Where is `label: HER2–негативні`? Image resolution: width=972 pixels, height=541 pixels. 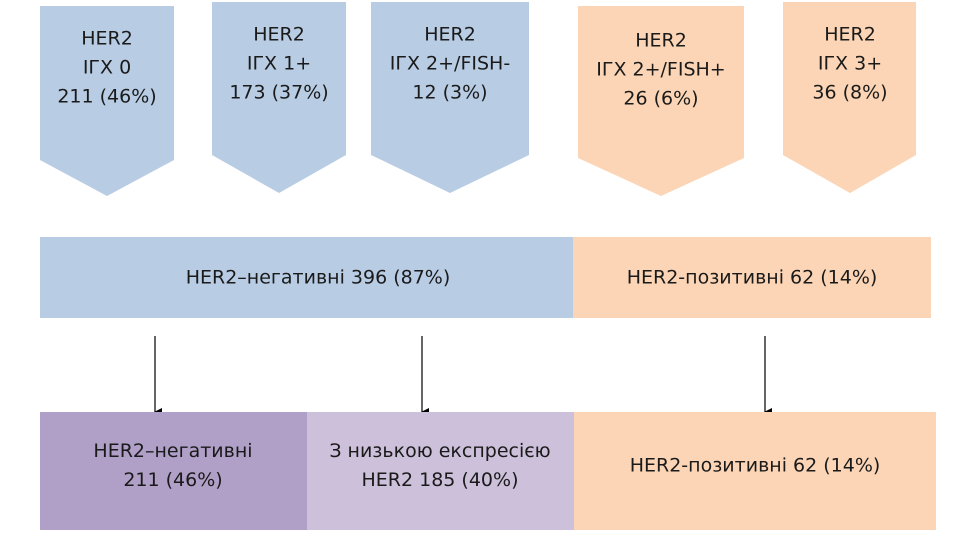 label: HER2–негативні is located at coordinates (172, 451).